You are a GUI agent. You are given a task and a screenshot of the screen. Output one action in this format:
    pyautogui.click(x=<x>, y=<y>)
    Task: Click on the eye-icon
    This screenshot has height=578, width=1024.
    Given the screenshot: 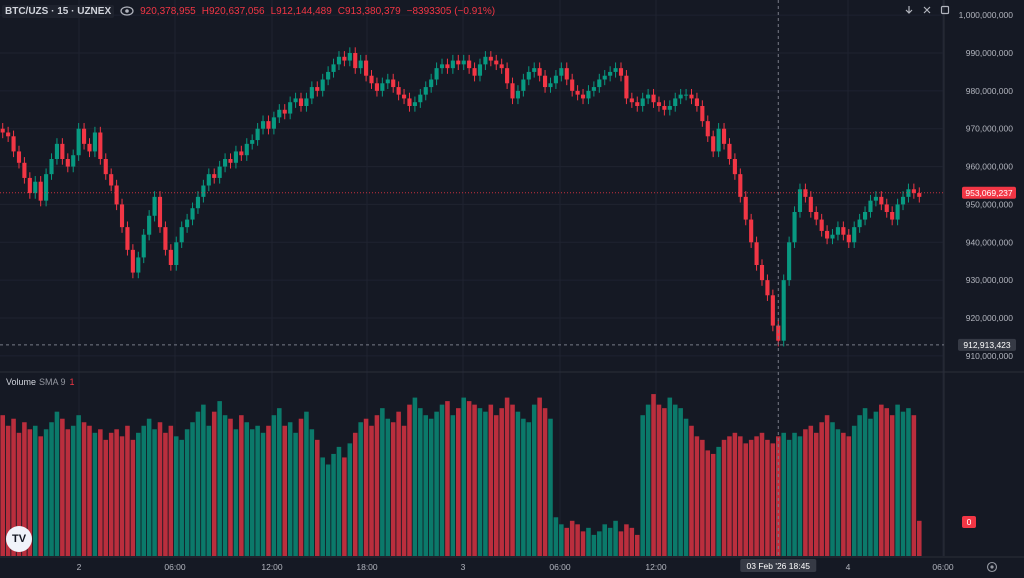 What is the action you would take?
    pyautogui.click(x=127, y=11)
    